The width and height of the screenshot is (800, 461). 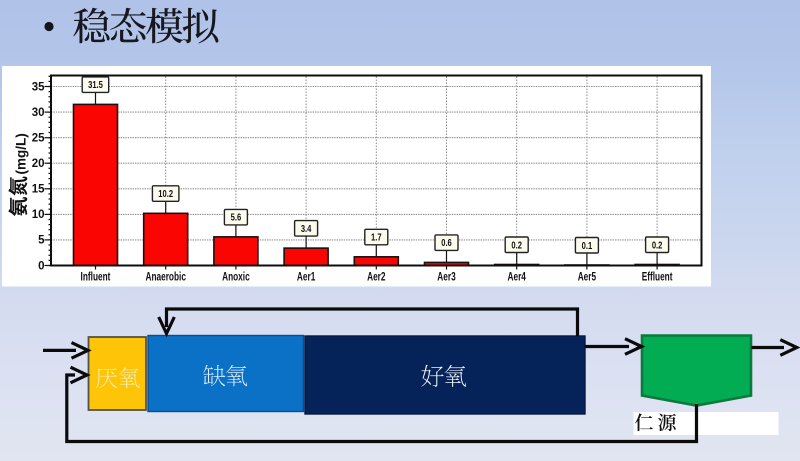 I want to click on svg-text: 25, so click(x=38, y=139).